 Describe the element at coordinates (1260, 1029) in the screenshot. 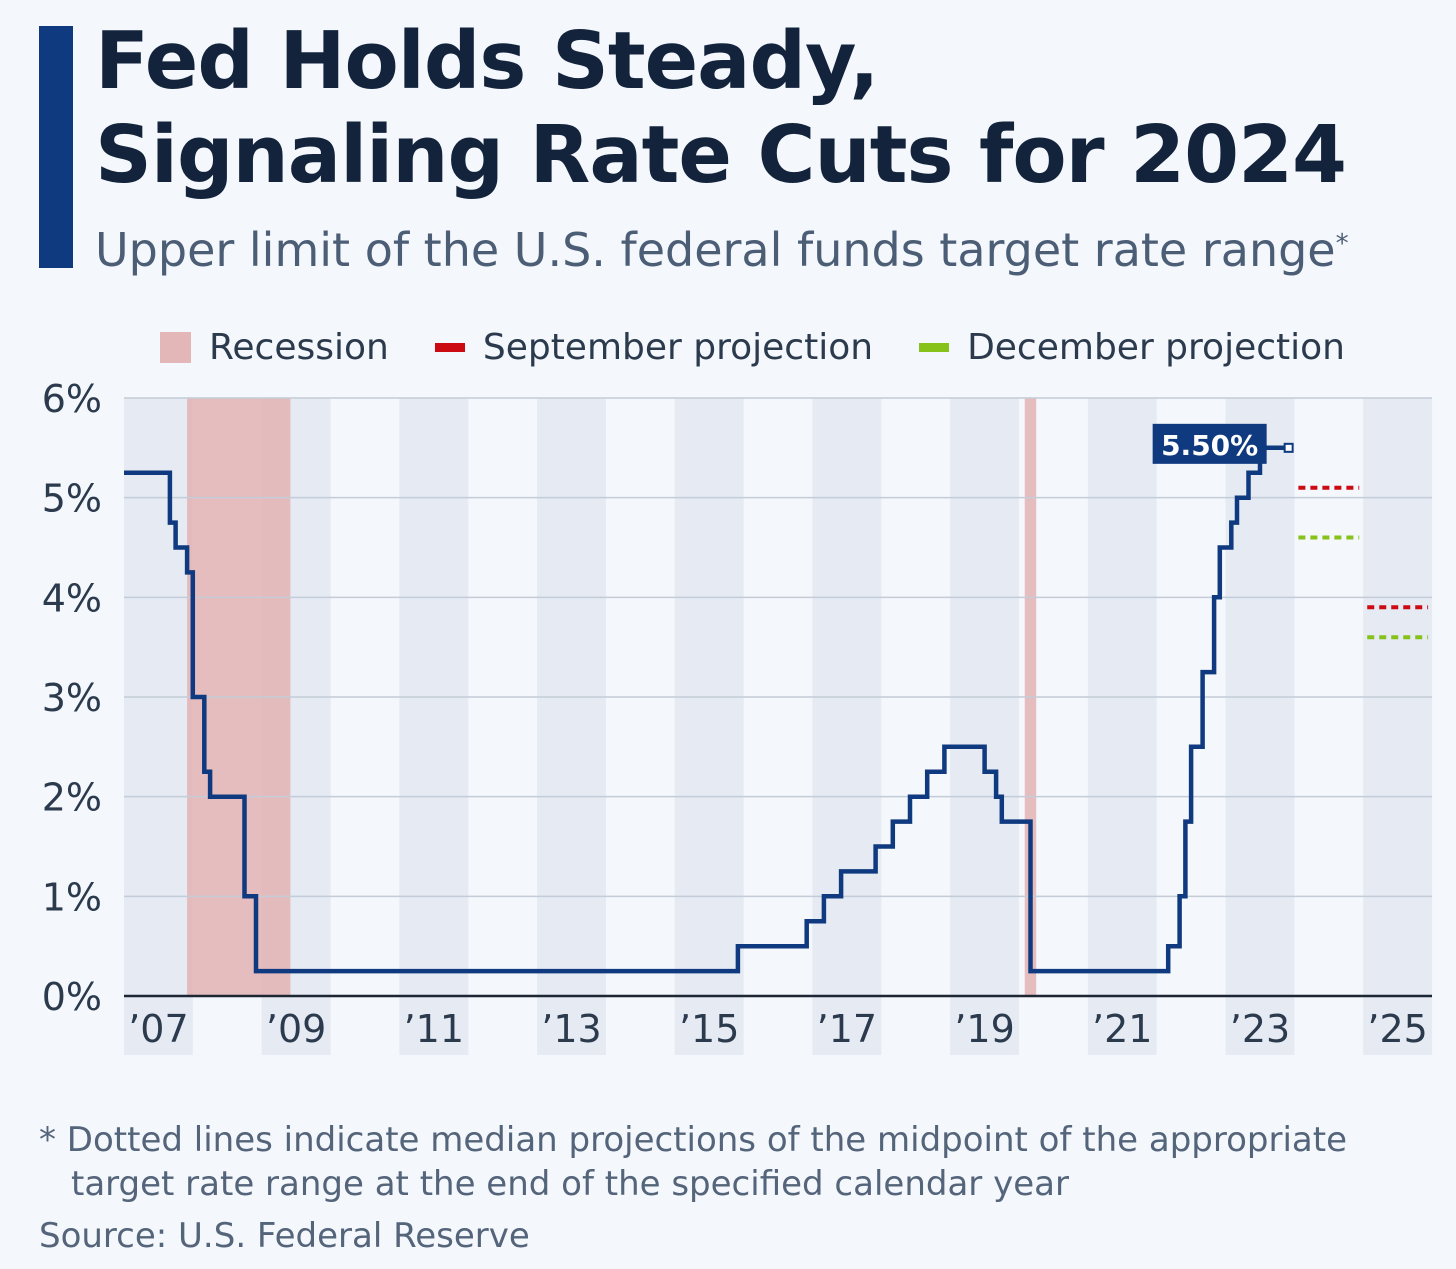

I see `x-tick-label-2023: ’23` at that location.